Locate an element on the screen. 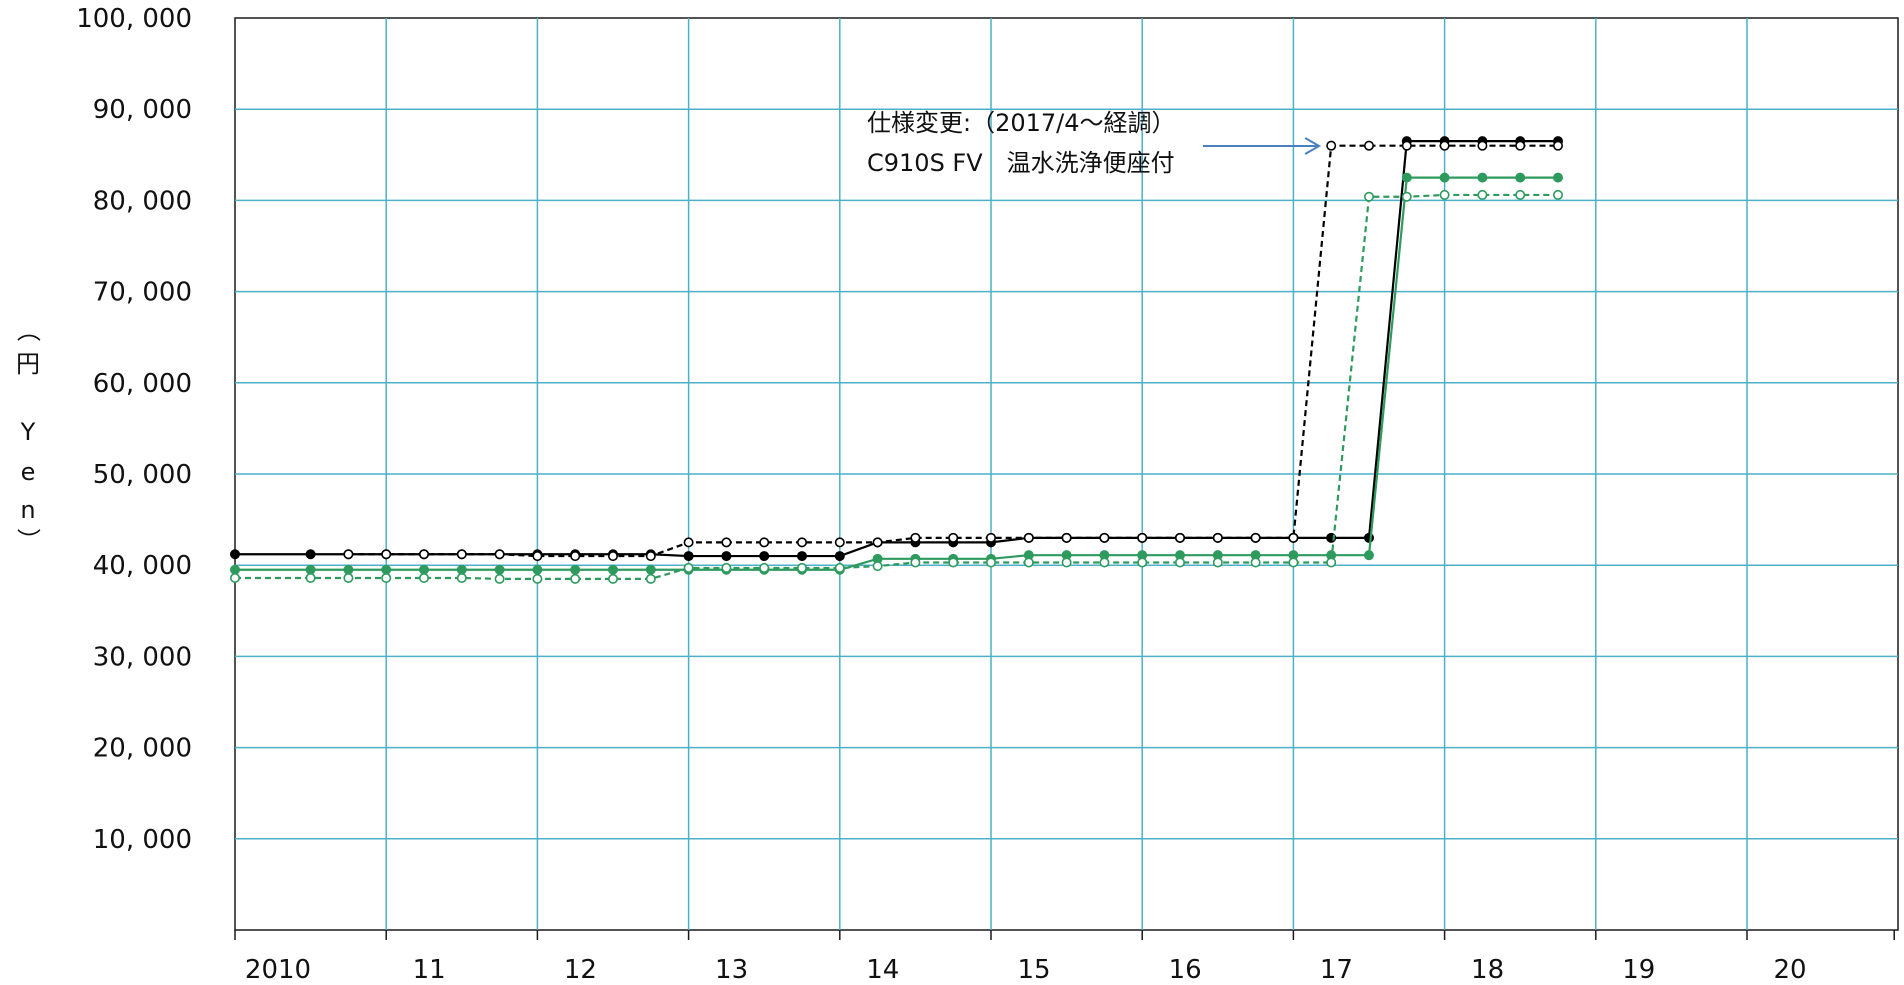 The image size is (1904, 985). annotation-line-2: C910S FV 温水洗浄便座付 is located at coordinates (1021, 163).